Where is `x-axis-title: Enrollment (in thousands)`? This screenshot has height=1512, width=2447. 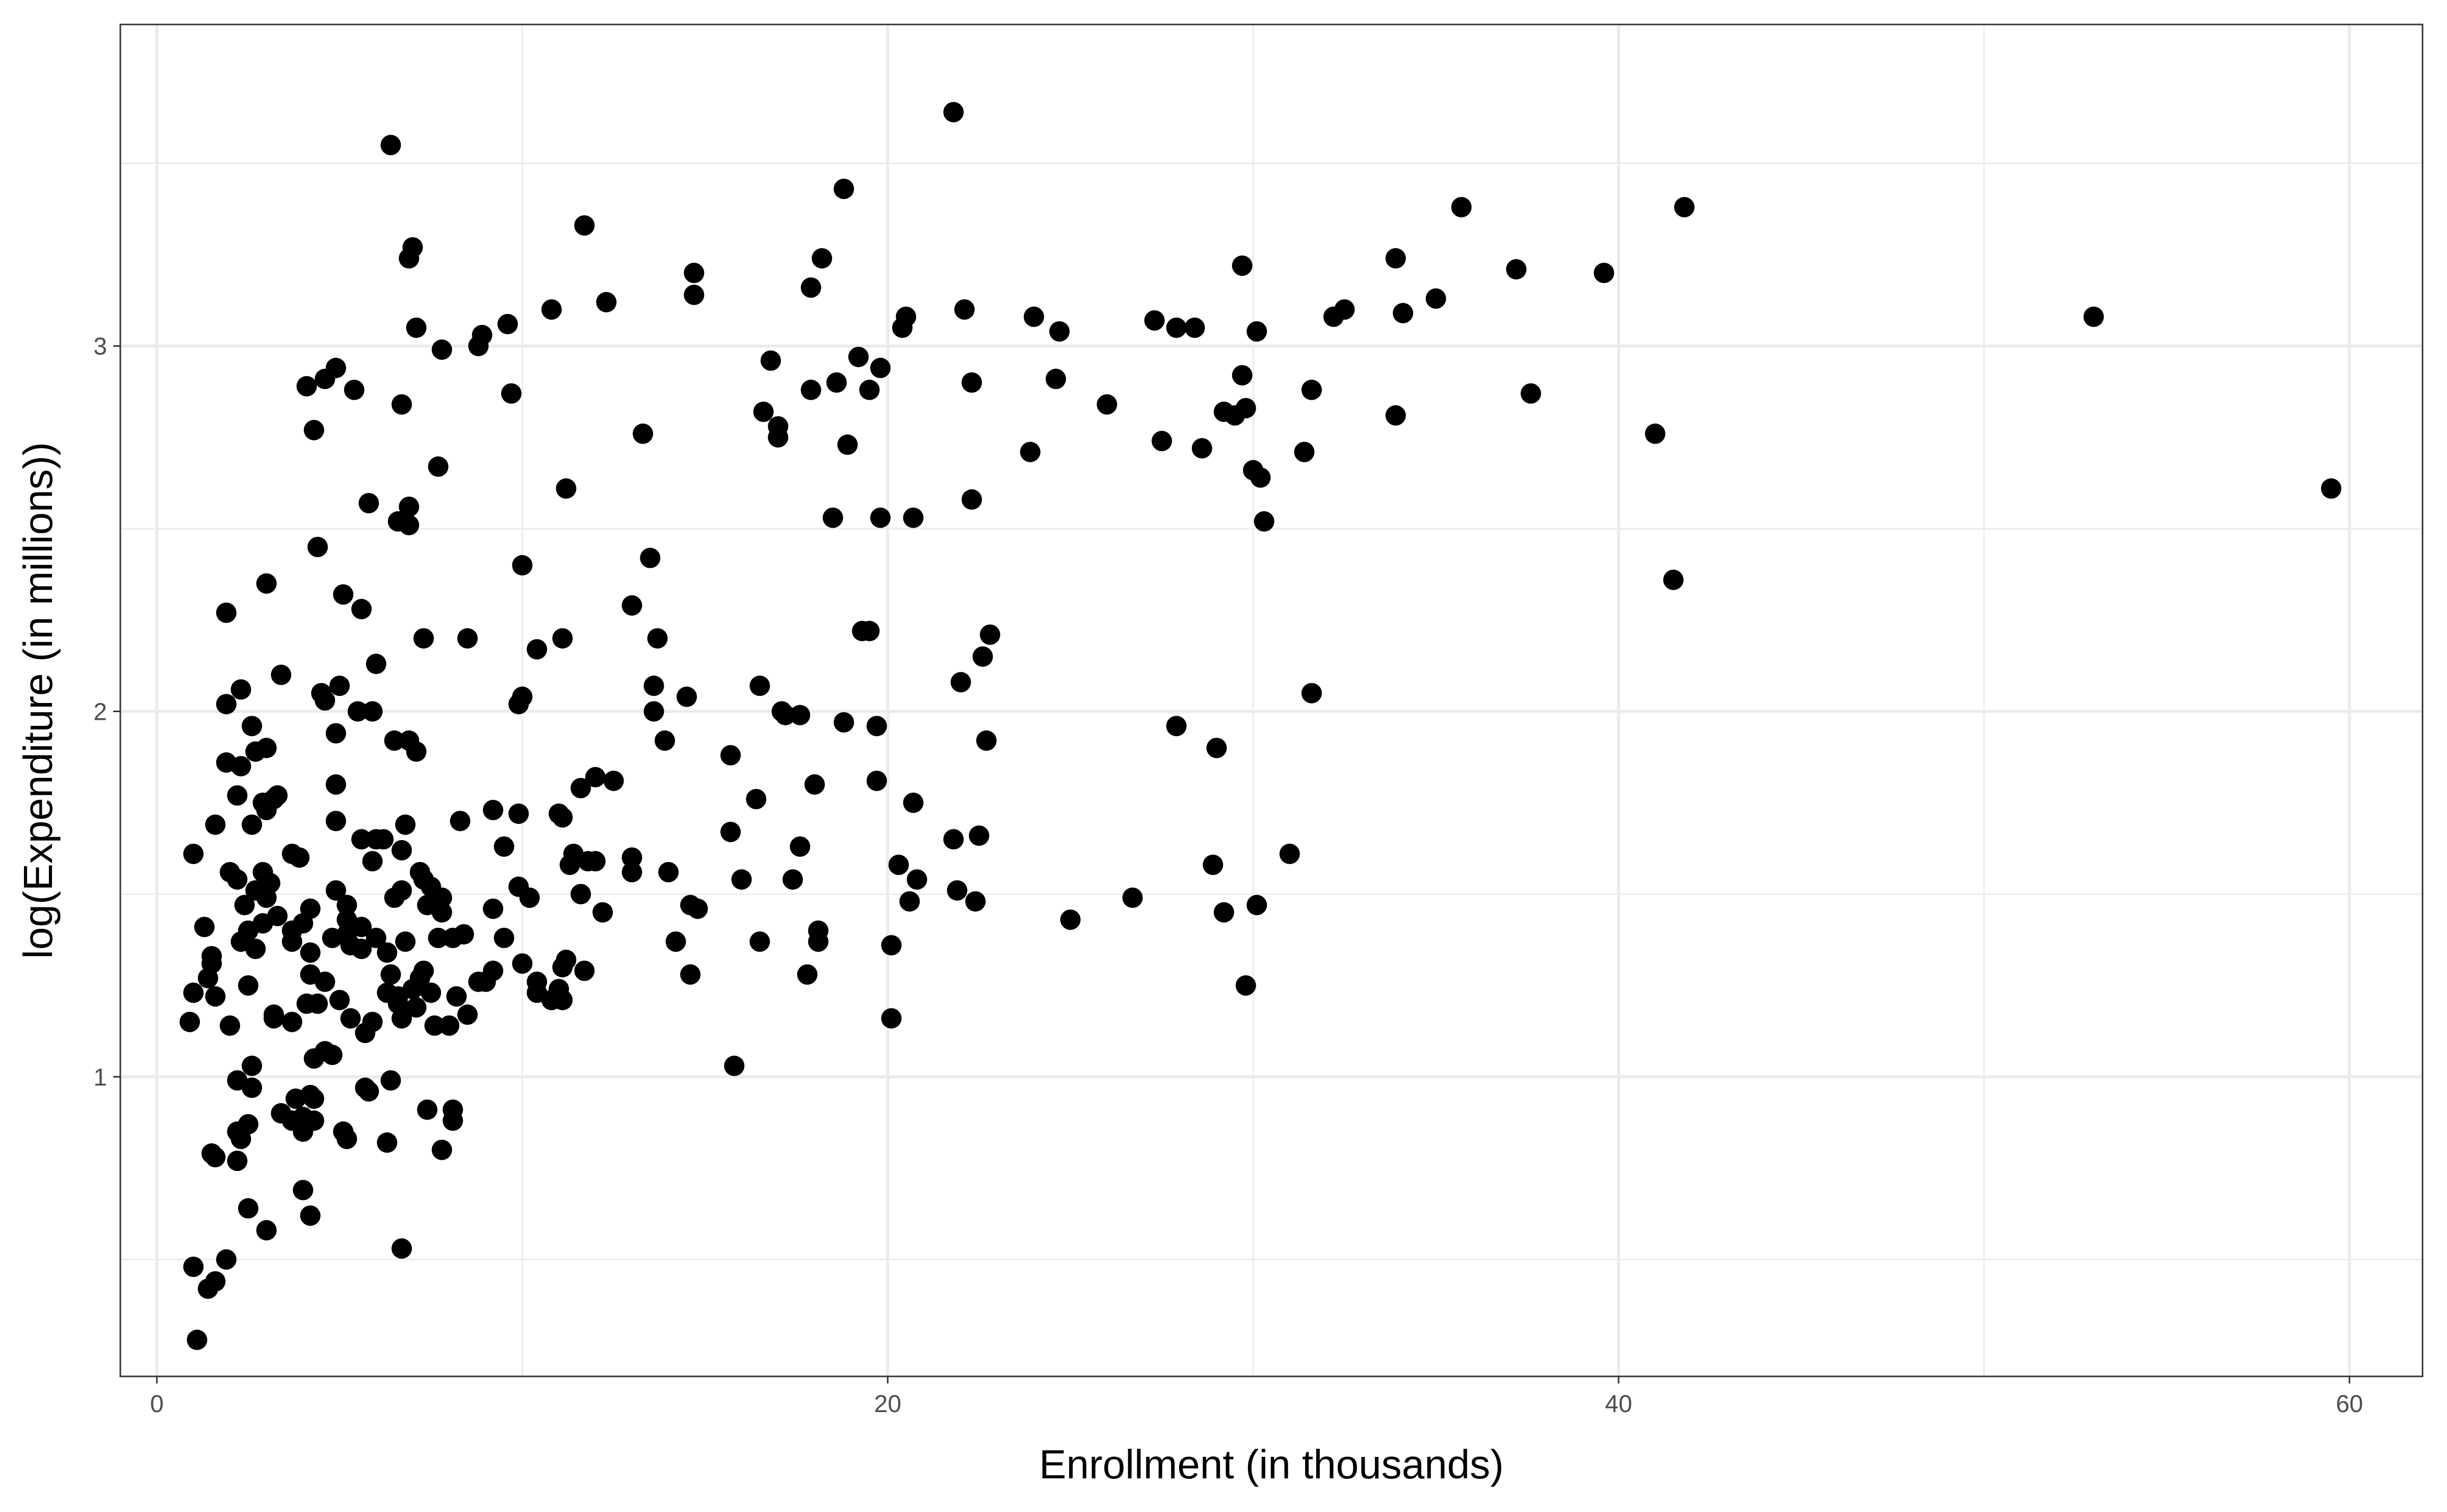
x-axis-title: Enrollment (in thousands) is located at coordinates (1271, 1464).